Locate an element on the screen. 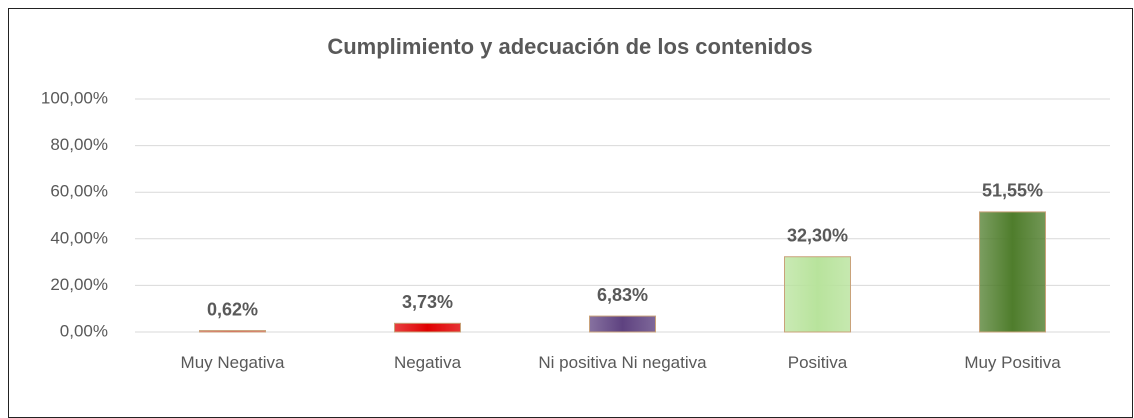 Image resolution: width=1134 pixels, height=418 pixels. value-label: 0,62% is located at coordinates (232, 309).